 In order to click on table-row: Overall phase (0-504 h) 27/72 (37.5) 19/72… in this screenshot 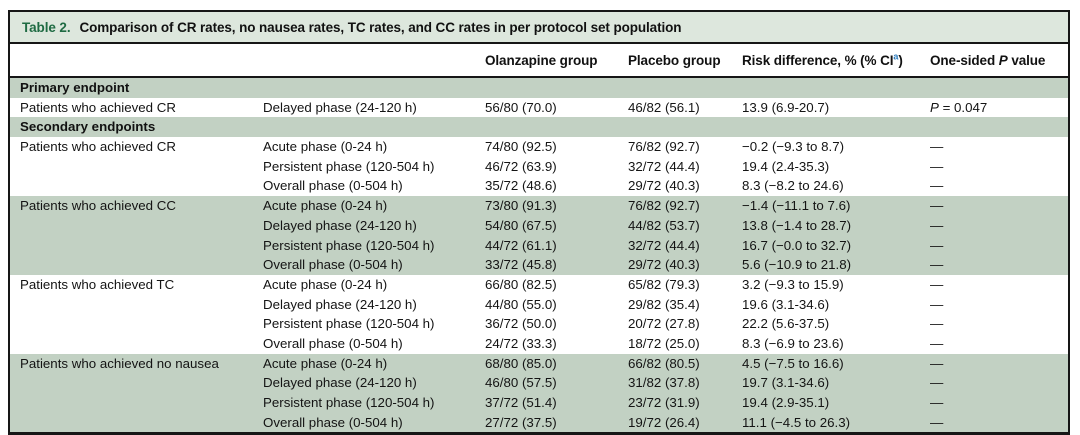, I will do `click(539, 422)`.